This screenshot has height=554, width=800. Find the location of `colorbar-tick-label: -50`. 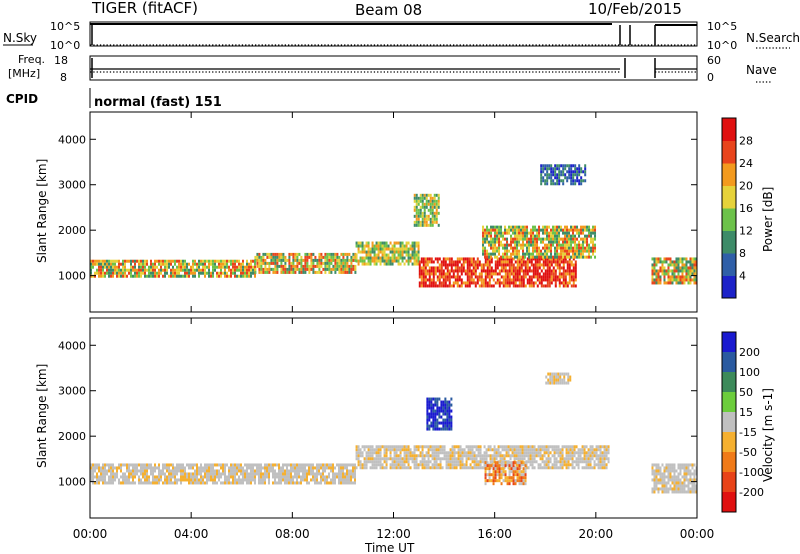

colorbar-tick-label: -50 is located at coordinates (748, 452).